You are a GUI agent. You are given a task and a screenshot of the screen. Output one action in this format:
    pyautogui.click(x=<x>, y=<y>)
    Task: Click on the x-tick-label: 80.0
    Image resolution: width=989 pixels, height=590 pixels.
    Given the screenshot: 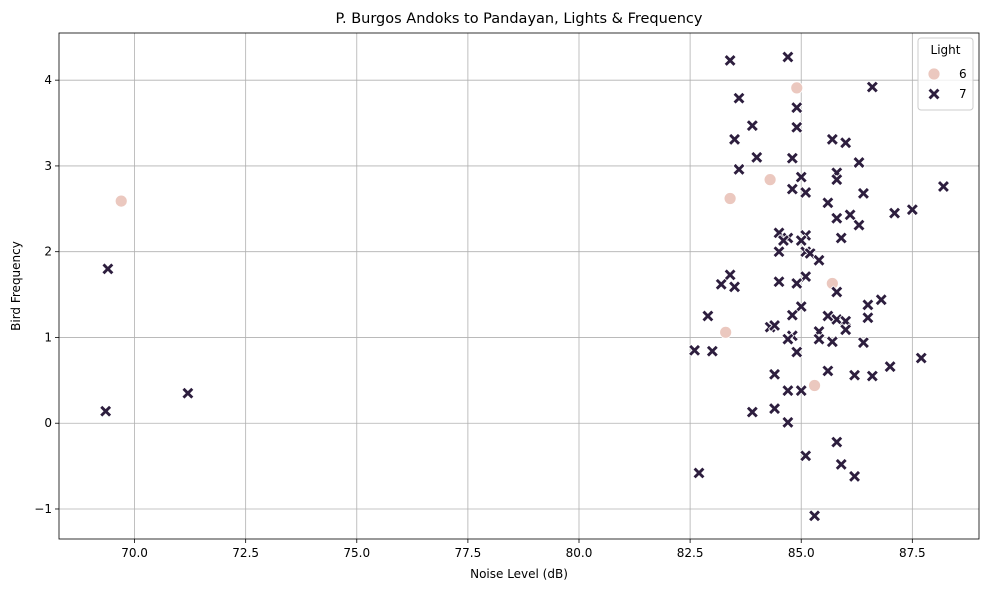 What is the action you would take?
    pyautogui.click(x=579, y=553)
    